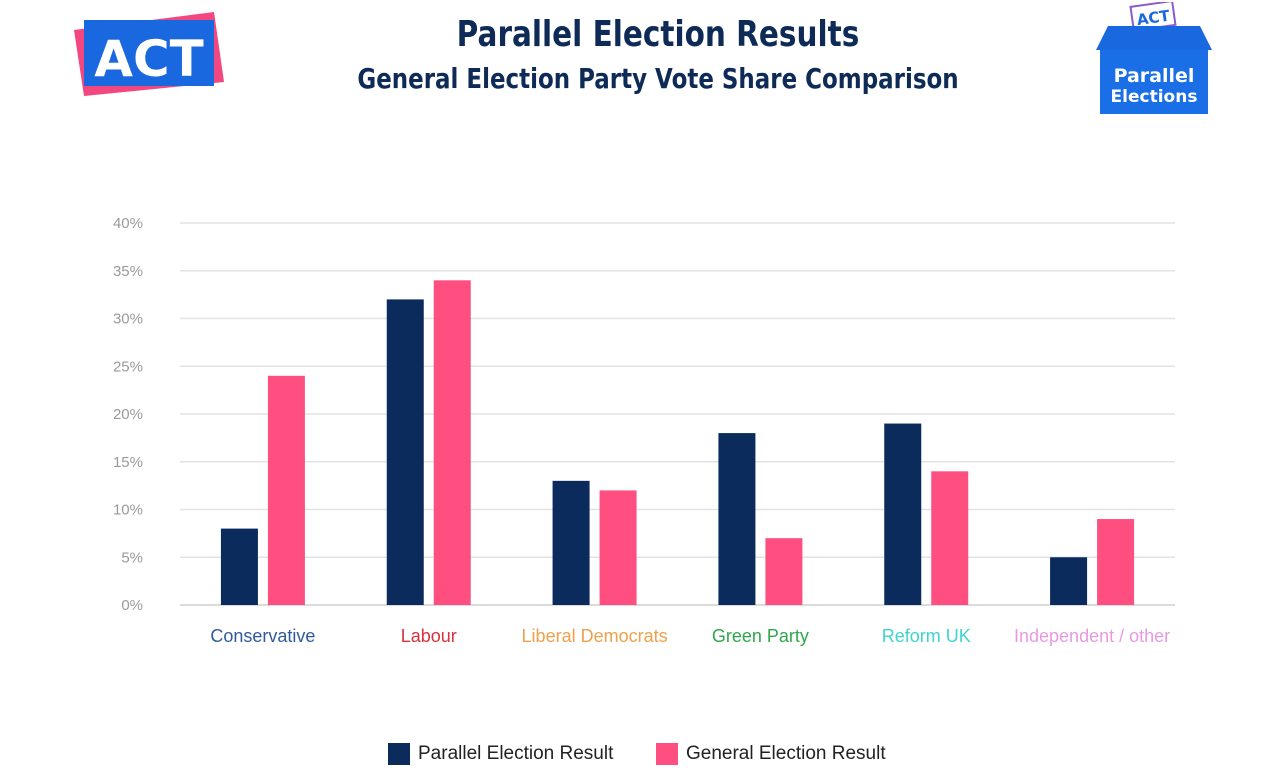  Describe the element at coordinates (1092, 636) in the screenshot. I see `x-category-label: Independent / other` at that location.